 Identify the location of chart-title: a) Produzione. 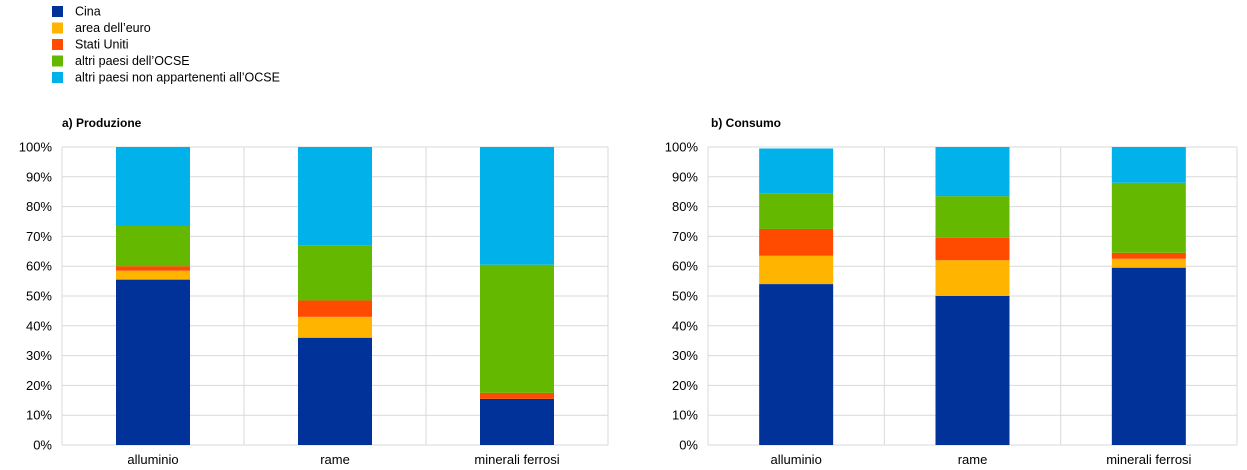
(102, 123).